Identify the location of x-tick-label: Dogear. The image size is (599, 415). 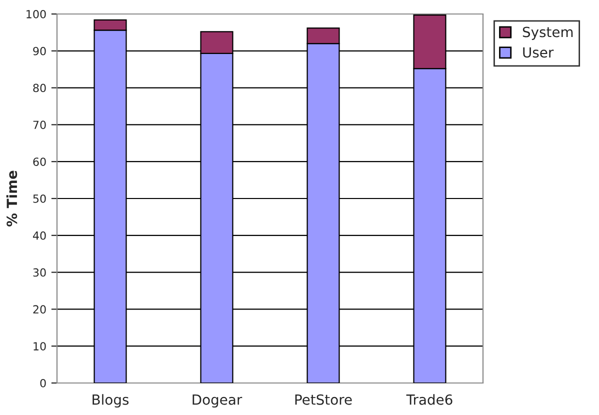
(217, 401).